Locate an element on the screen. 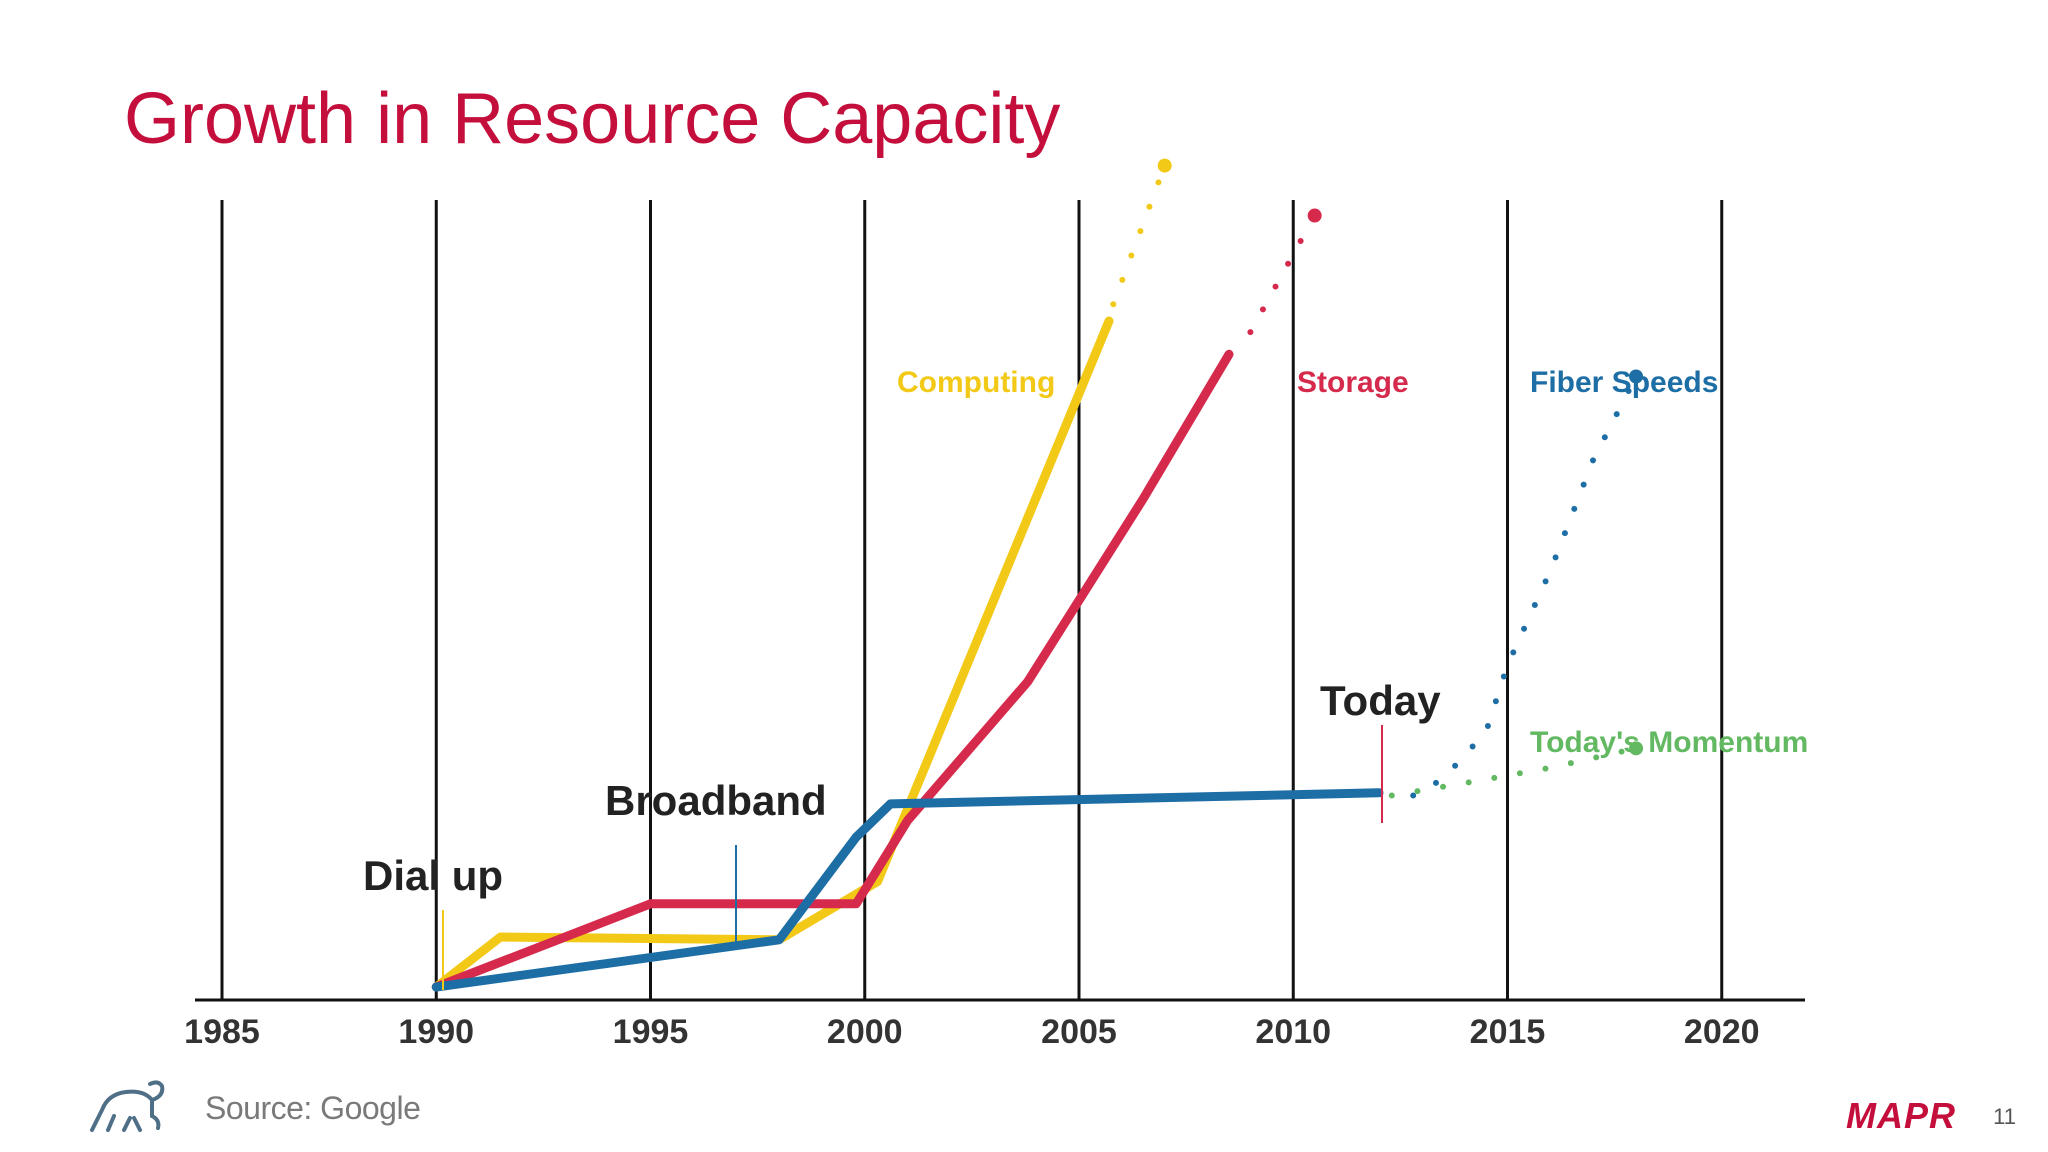  series-label-storage: Storage is located at coordinates (1353, 382).